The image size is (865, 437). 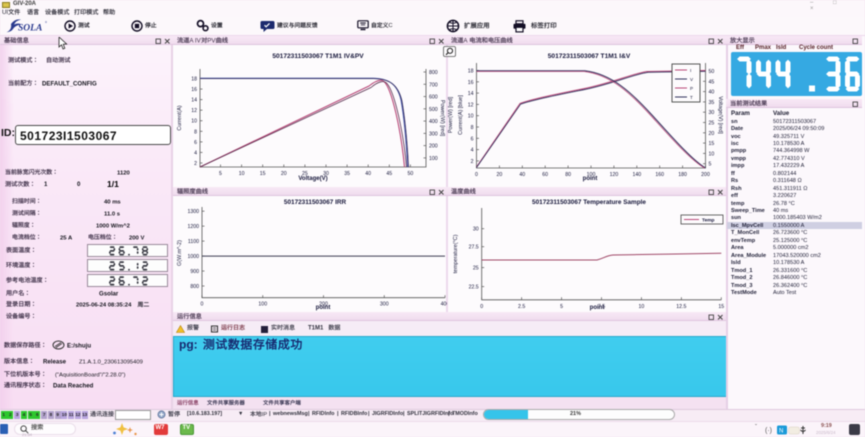 I want to click on svg-text: 11.0 s, so click(x=112, y=215).